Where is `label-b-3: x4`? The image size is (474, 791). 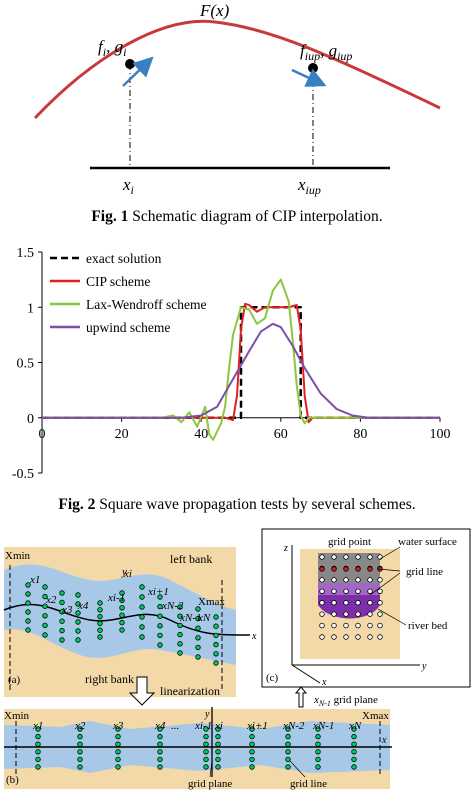 label-b-3: x4 is located at coordinates (160, 726).